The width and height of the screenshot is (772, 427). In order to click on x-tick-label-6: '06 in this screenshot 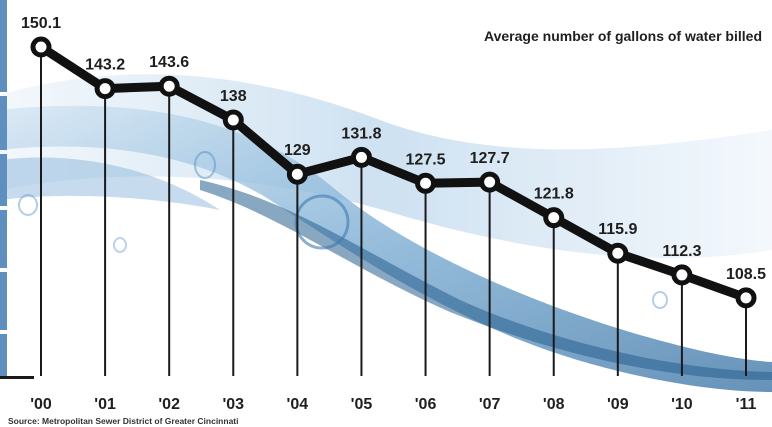, I will do `click(426, 404)`.